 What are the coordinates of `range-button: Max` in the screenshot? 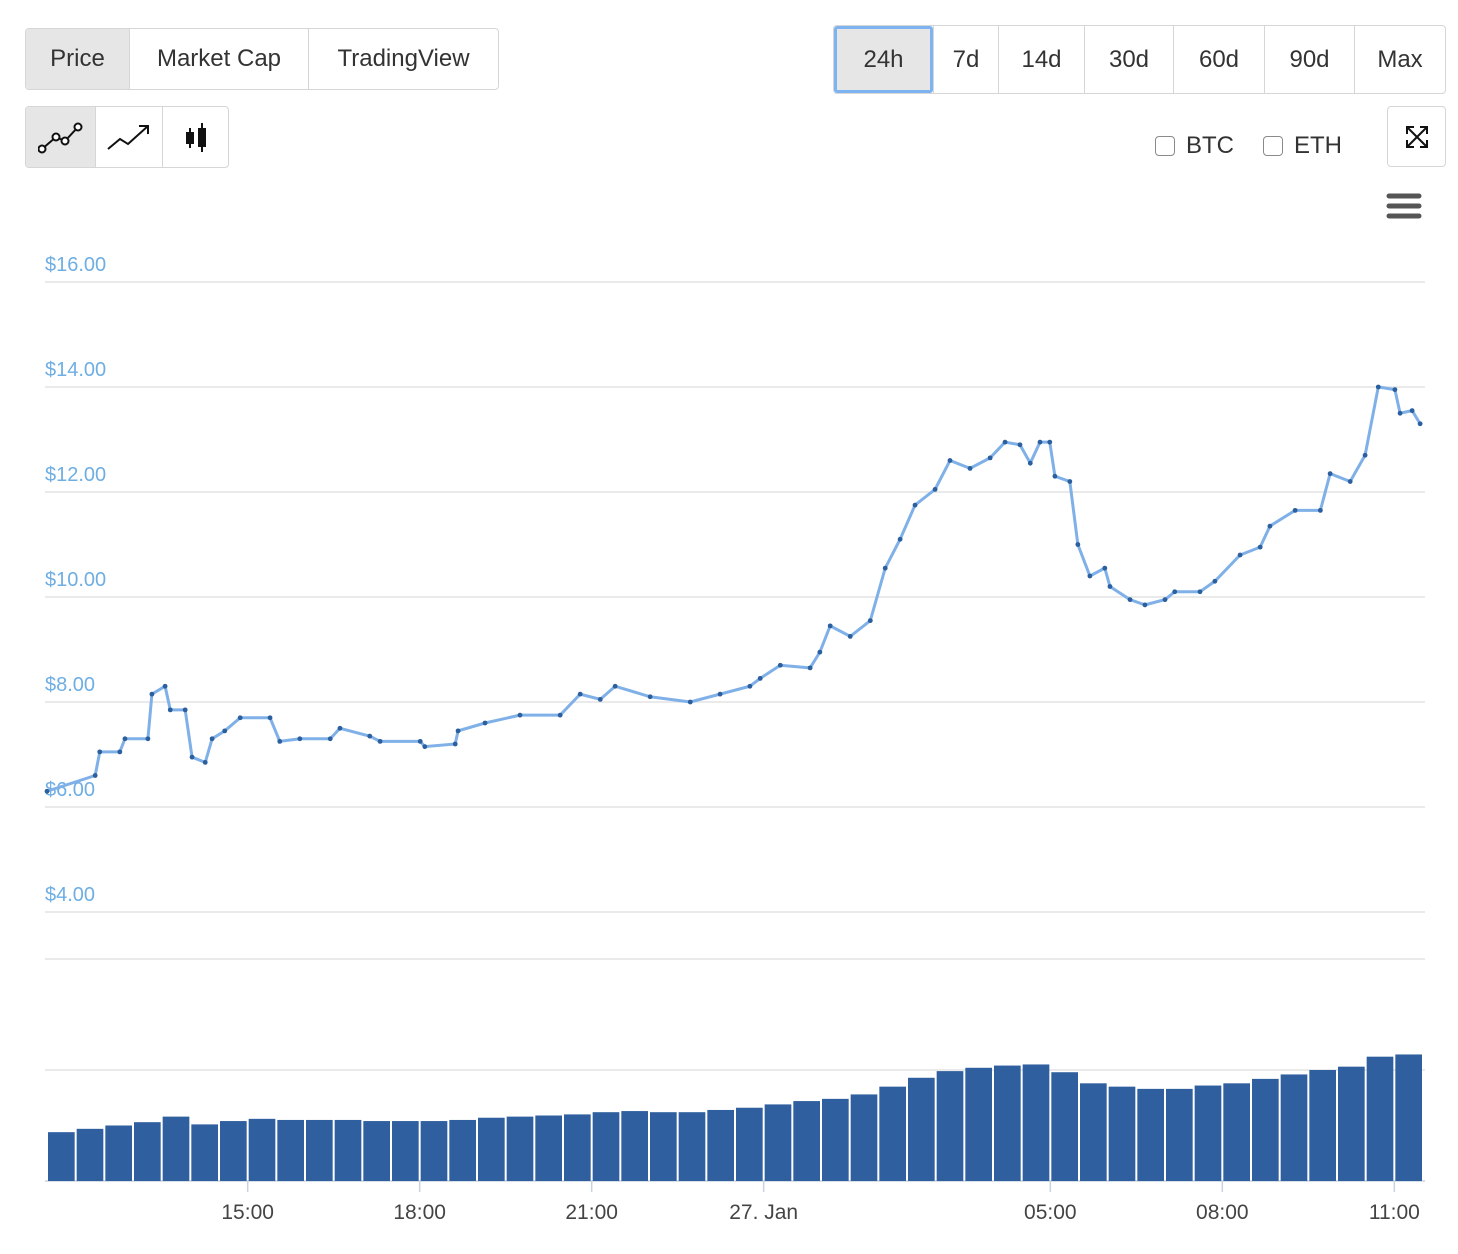 It's located at (1399, 59).